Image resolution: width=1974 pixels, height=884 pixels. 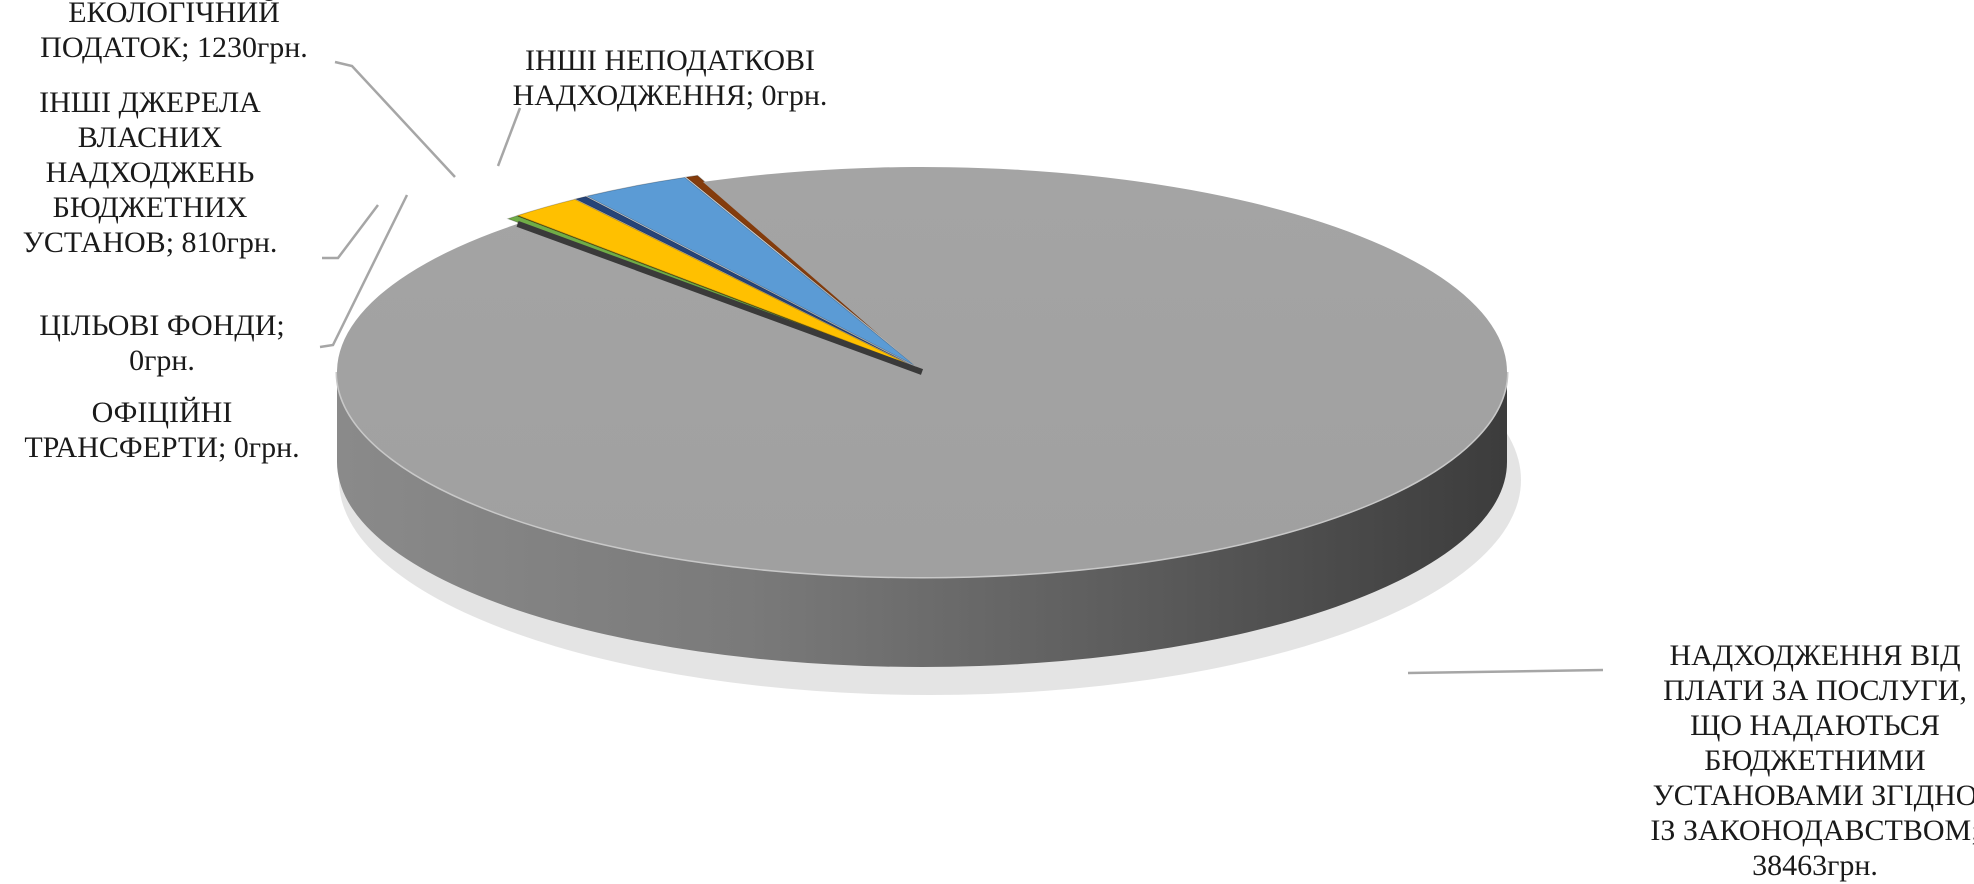 What do you see at coordinates (174, 47) in the screenshot?
I see `data-label-line: ПОДАТОК; 1230грн.` at bounding box center [174, 47].